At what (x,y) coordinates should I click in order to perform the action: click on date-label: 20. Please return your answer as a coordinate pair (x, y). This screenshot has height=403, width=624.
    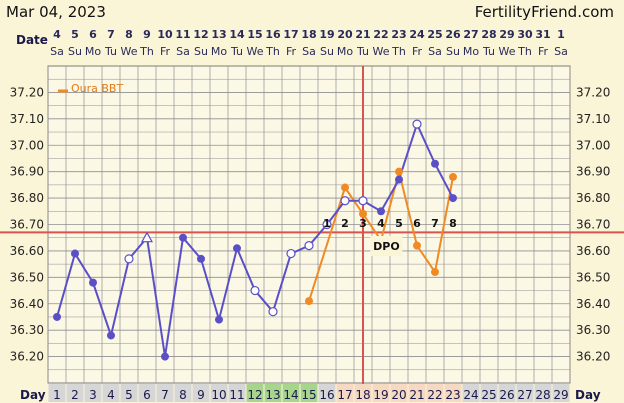
    Looking at the image, I should click on (345, 34).